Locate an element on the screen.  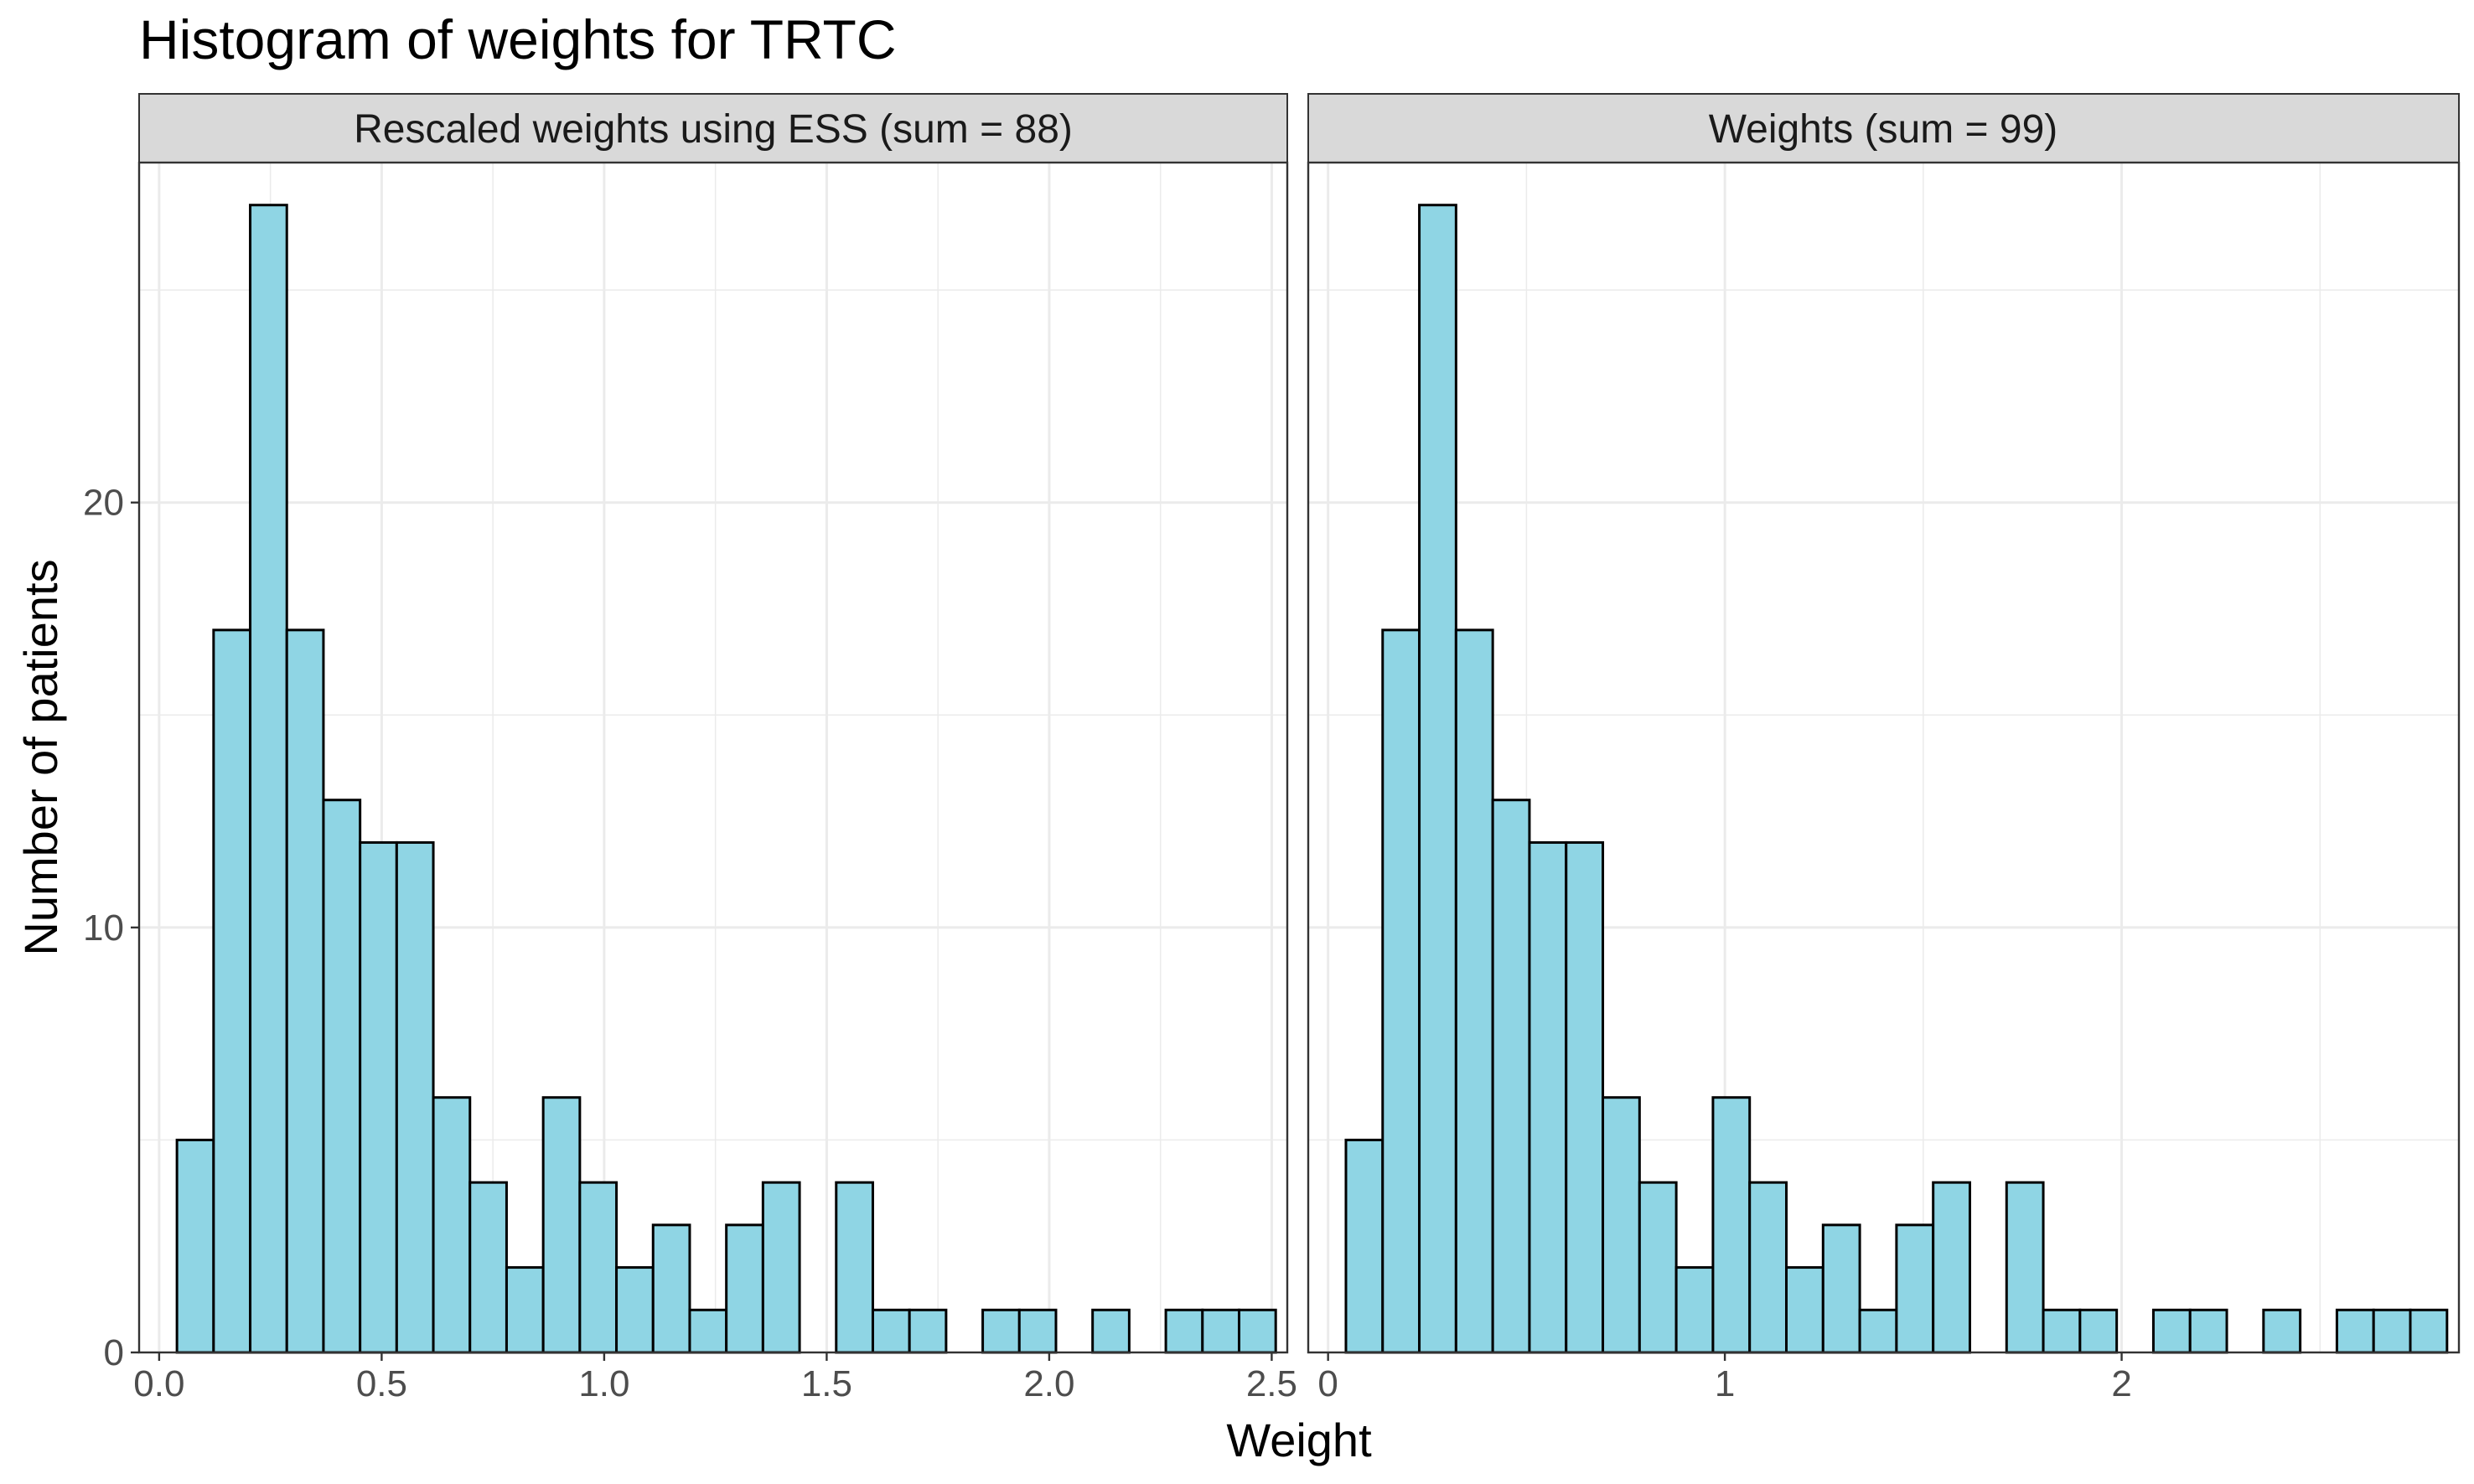
panel-strip-label: Weights (sum = 99) is located at coordinates (1883, 129).